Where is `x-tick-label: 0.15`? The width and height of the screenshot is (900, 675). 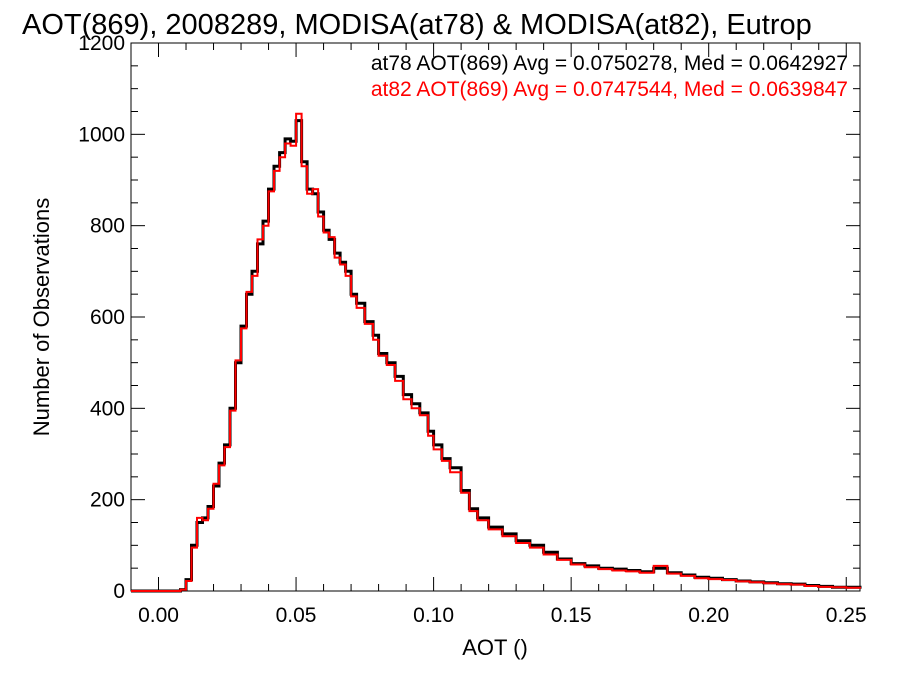 x-tick-label: 0.15 is located at coordinates (571, 615).